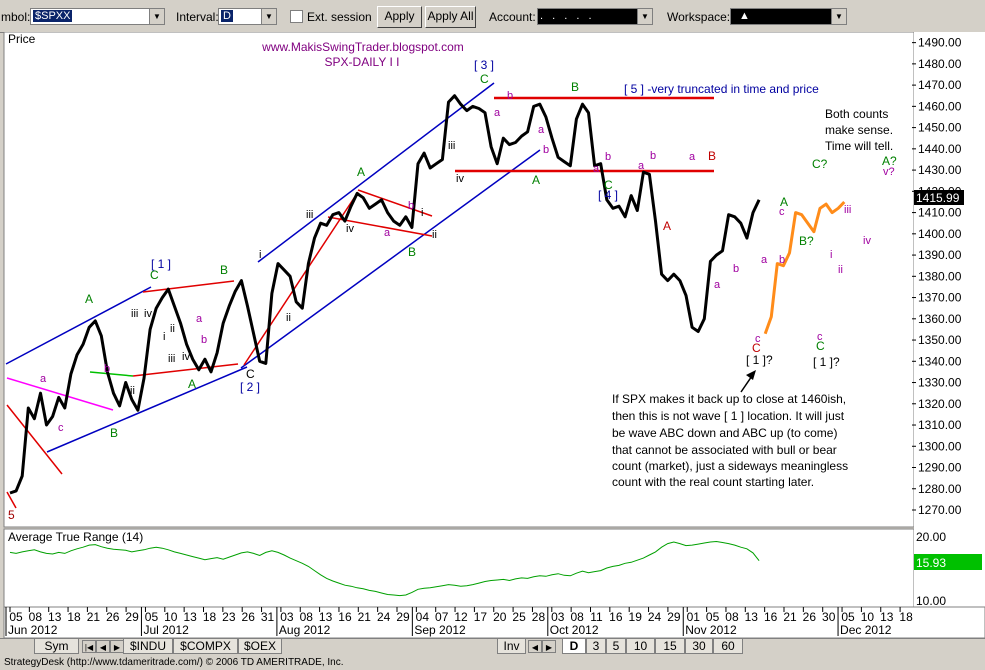 The image size is (985, 670). Describe the element at coordinates (931, 563) in the screenshot. I see `last-atr-label: 15.93` at that location.